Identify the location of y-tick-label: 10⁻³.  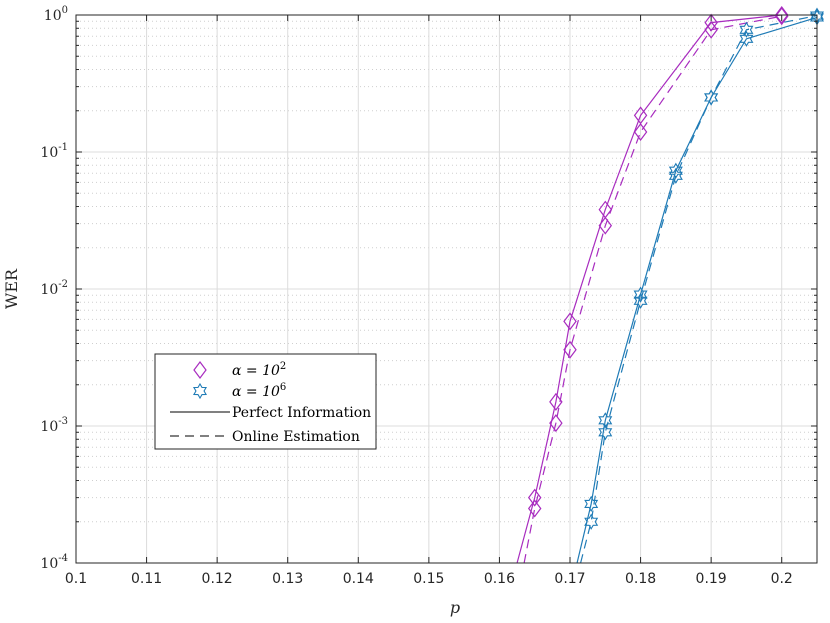
(54, 425).